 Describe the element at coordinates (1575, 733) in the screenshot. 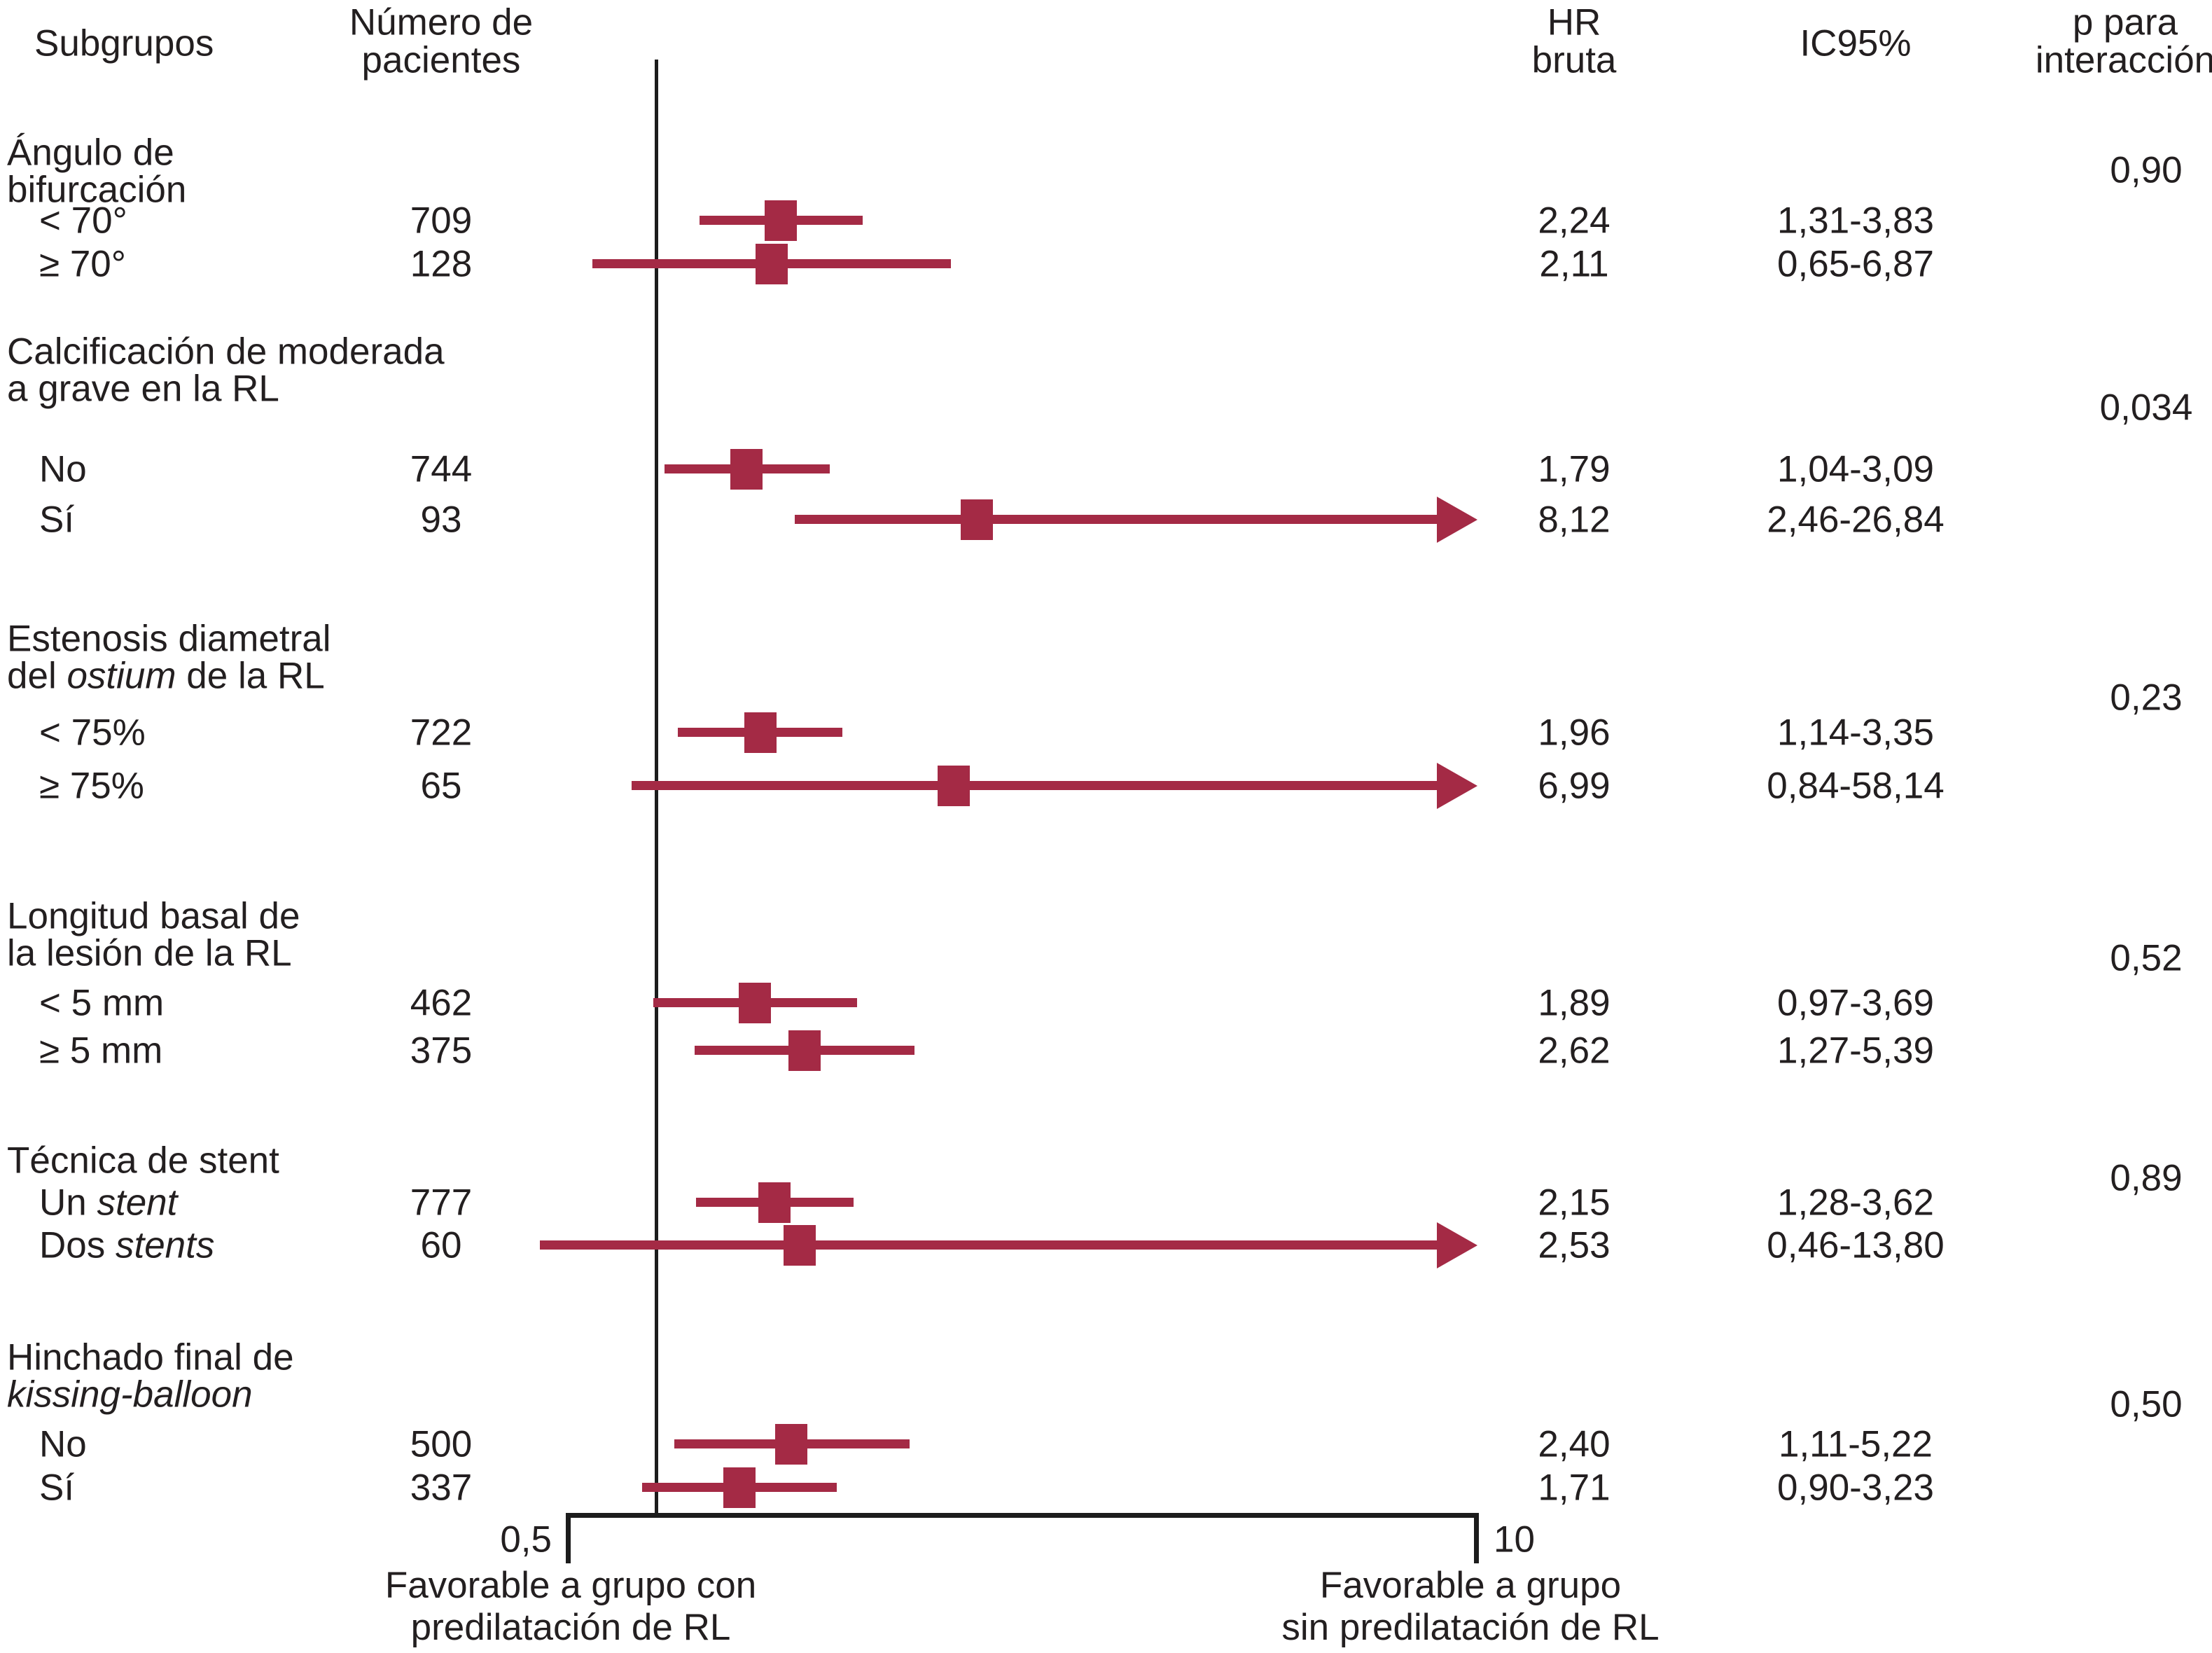

I see `row-hr-value: 1,96` at that location.